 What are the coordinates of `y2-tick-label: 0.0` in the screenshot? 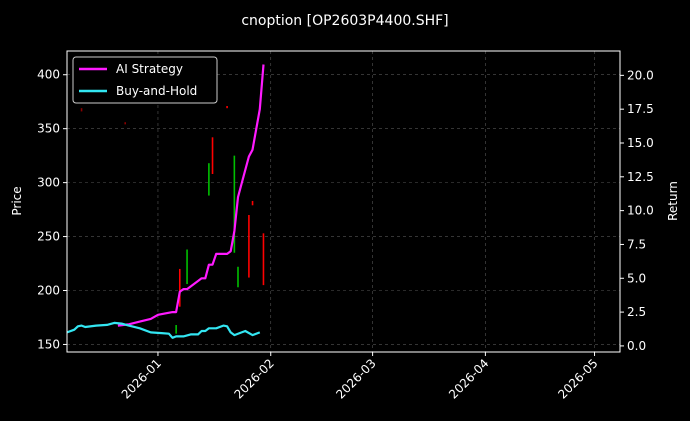 It's located at (636, 346).